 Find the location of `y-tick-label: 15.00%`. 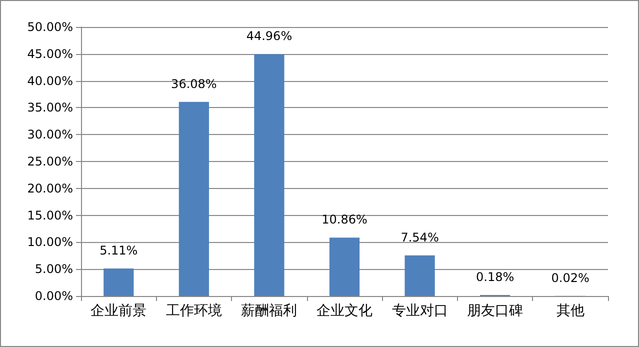

y-tick-label: 15.00% is located at coordinates (50, 215).